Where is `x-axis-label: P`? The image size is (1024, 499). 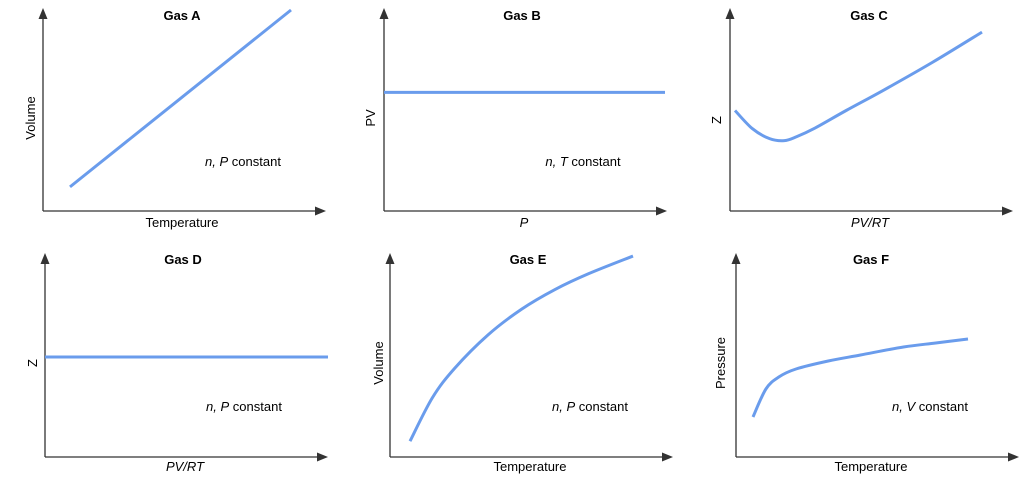
x-axis-label: P is located at coordinates (524, 222).